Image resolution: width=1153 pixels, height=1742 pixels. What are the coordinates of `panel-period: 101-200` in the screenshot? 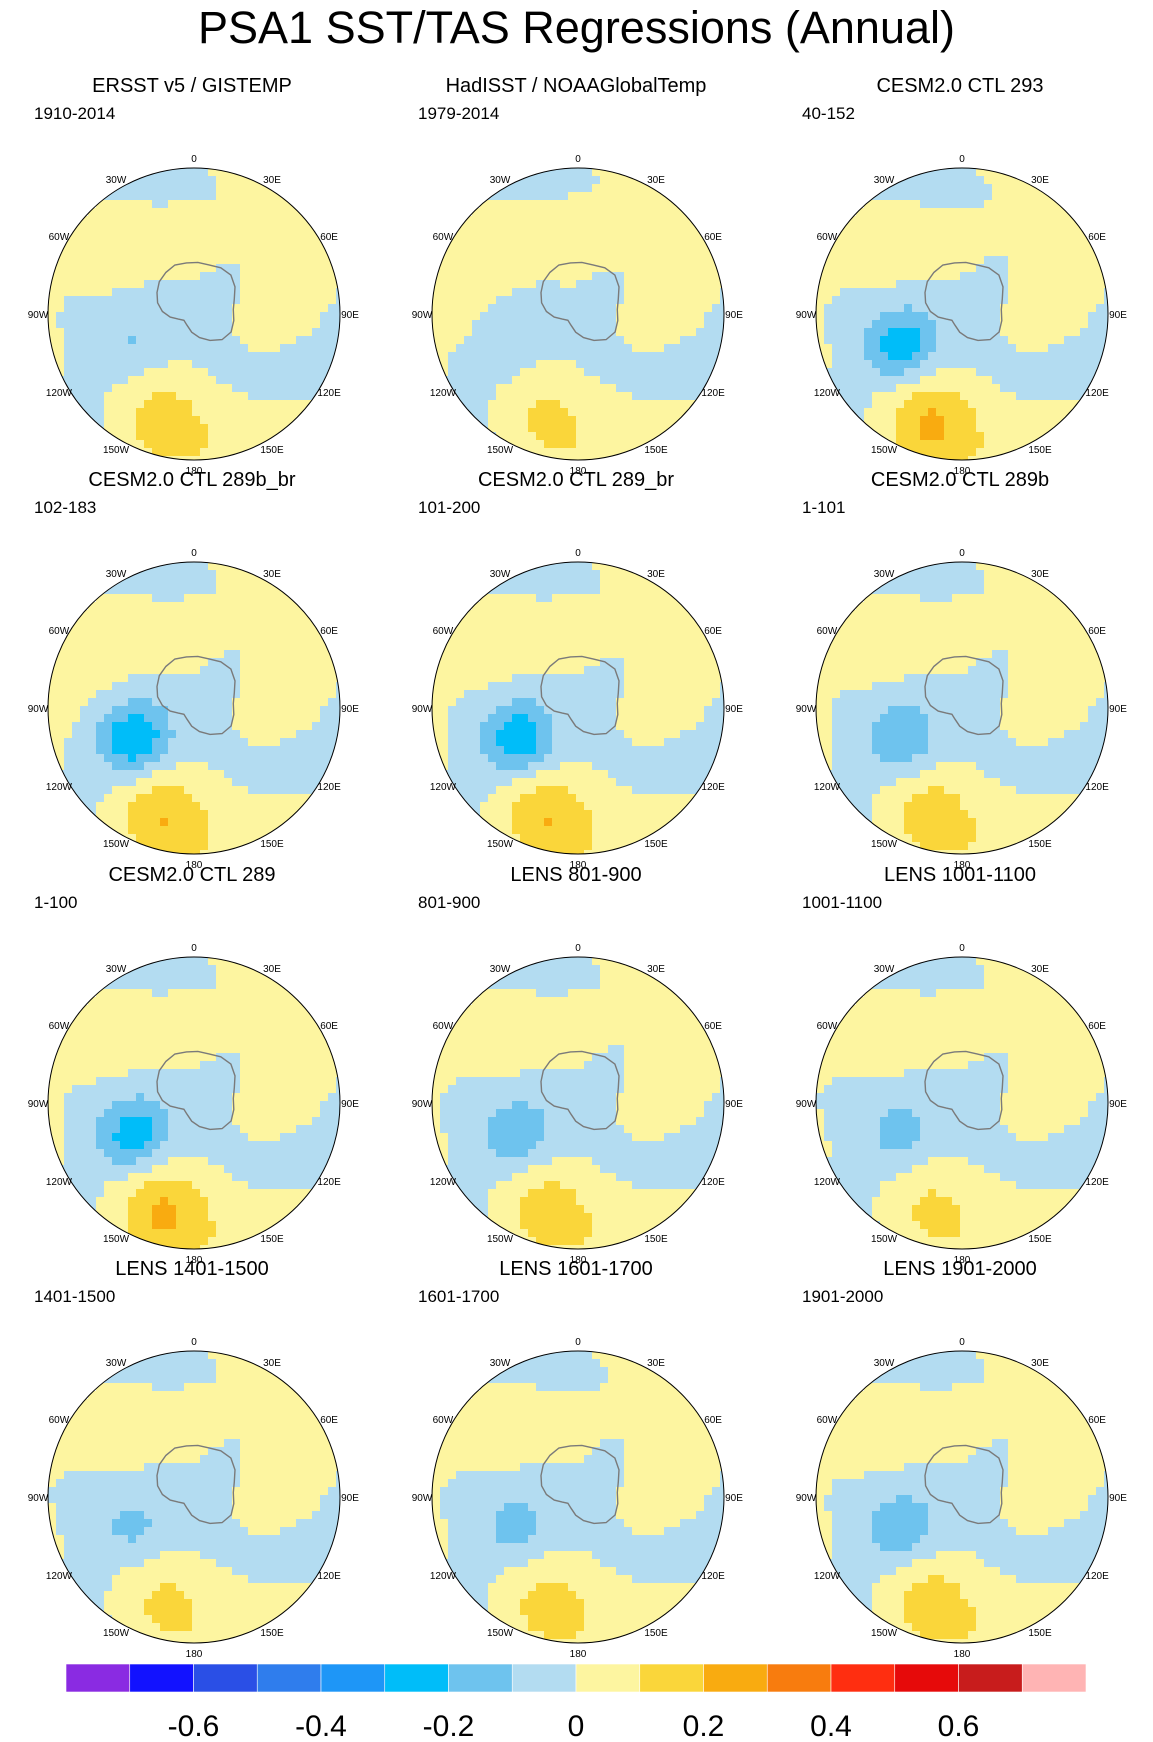 It's located at (449, 507).